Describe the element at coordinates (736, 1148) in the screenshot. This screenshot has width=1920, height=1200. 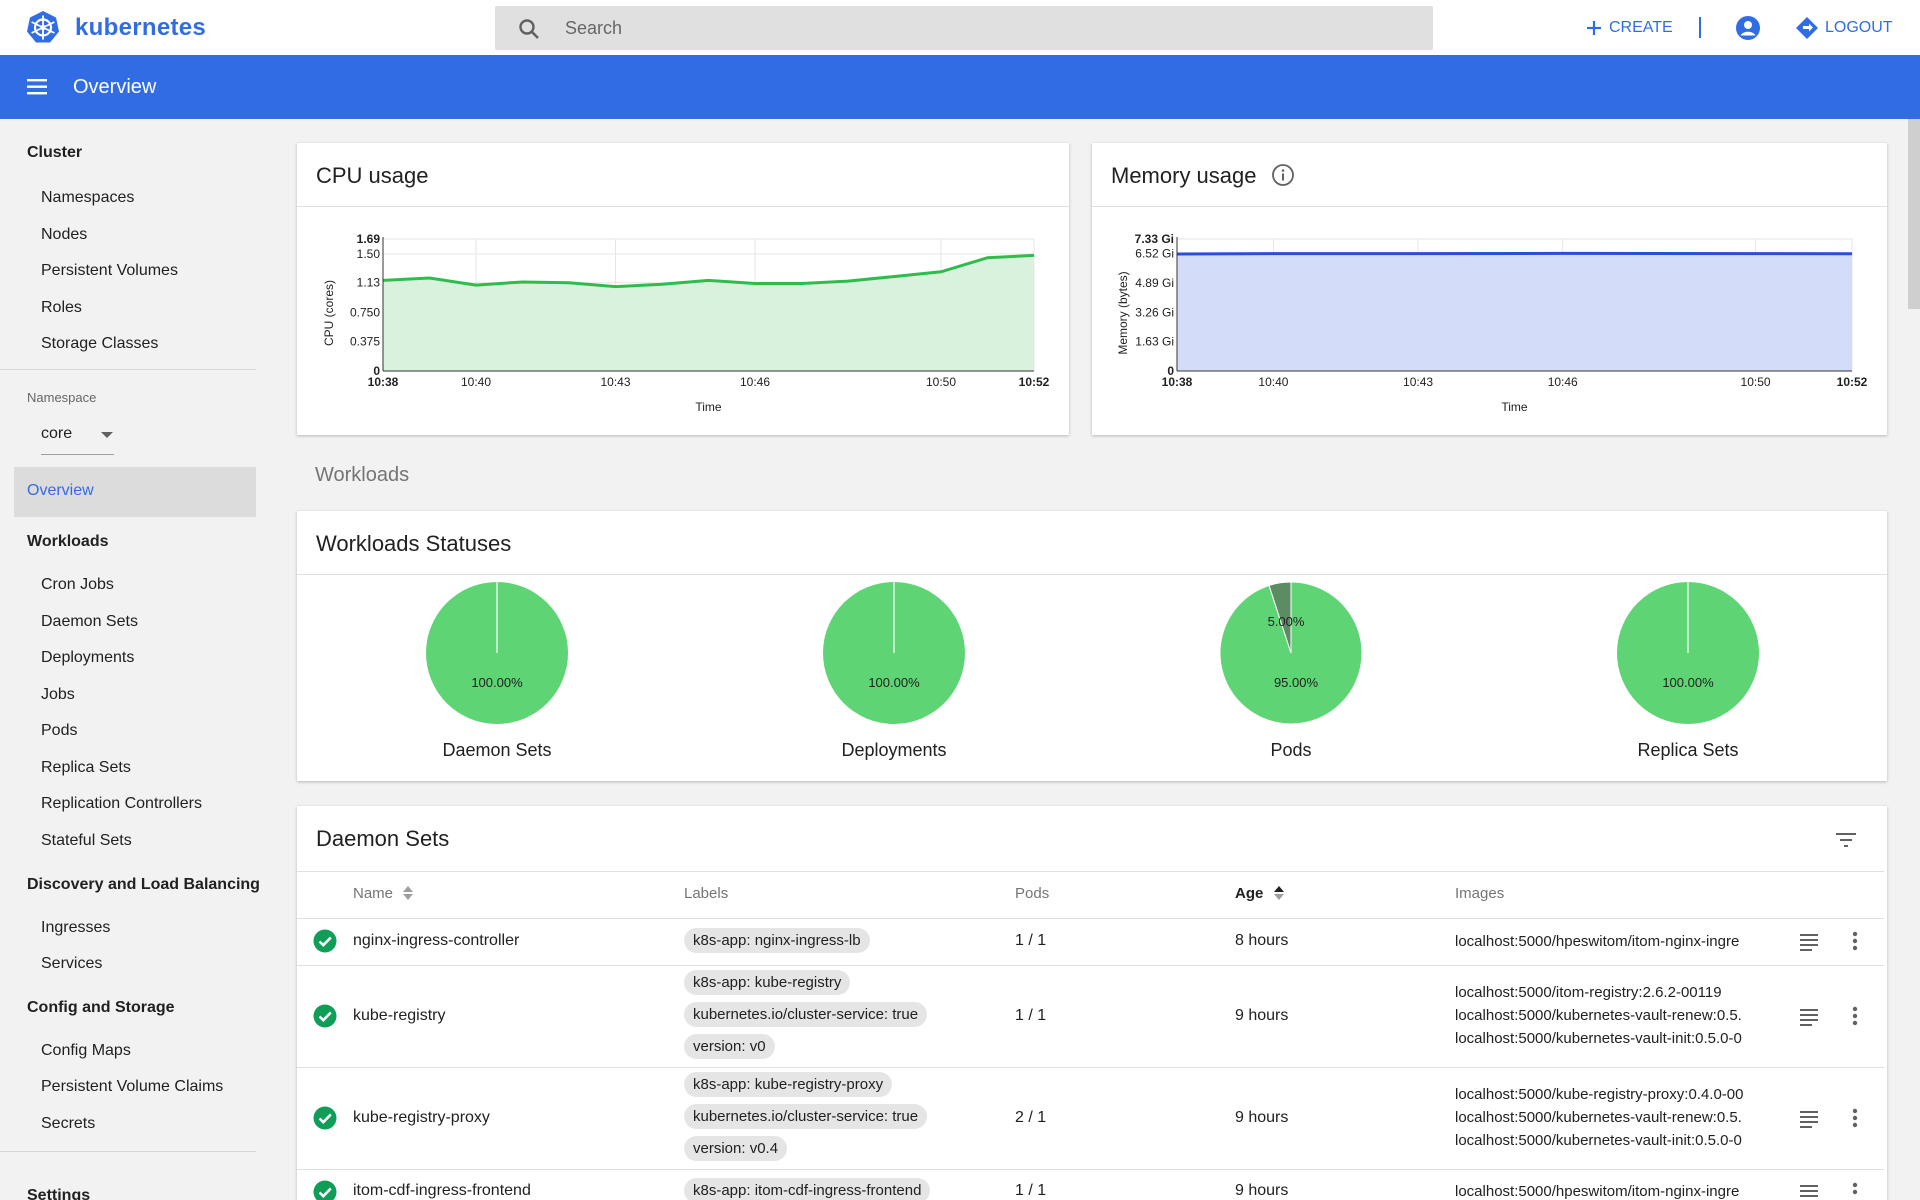
I see `label-chip: version: v0.4` at that location.